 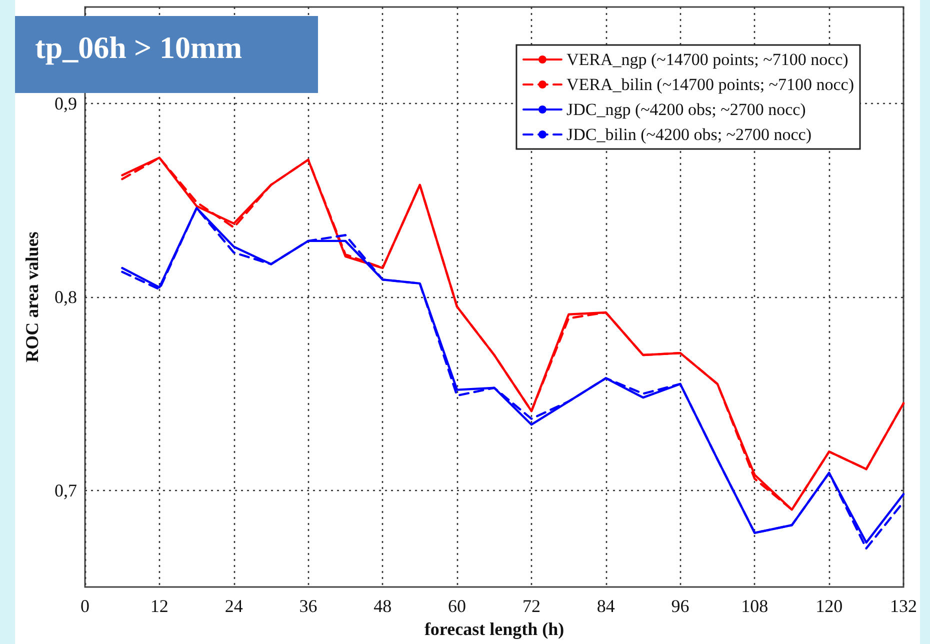 I want to click on y-tick-label: 0,8, so click(x=65, y=297).